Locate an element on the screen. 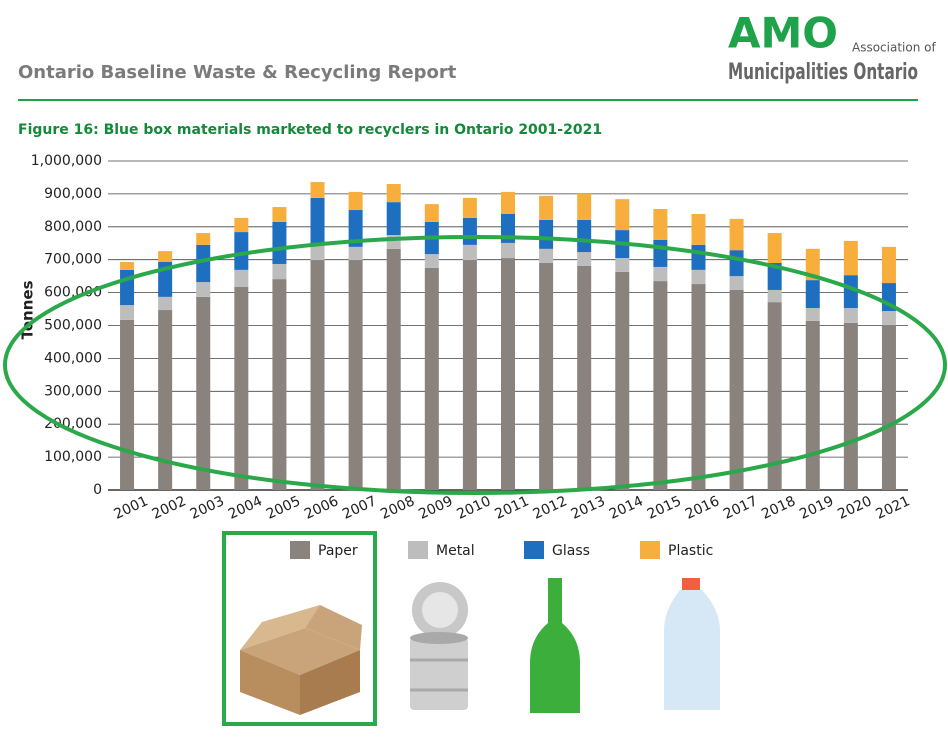 This screenshot has height=737, width=948. logo-line: Association of is located at coordinates (894, 48).